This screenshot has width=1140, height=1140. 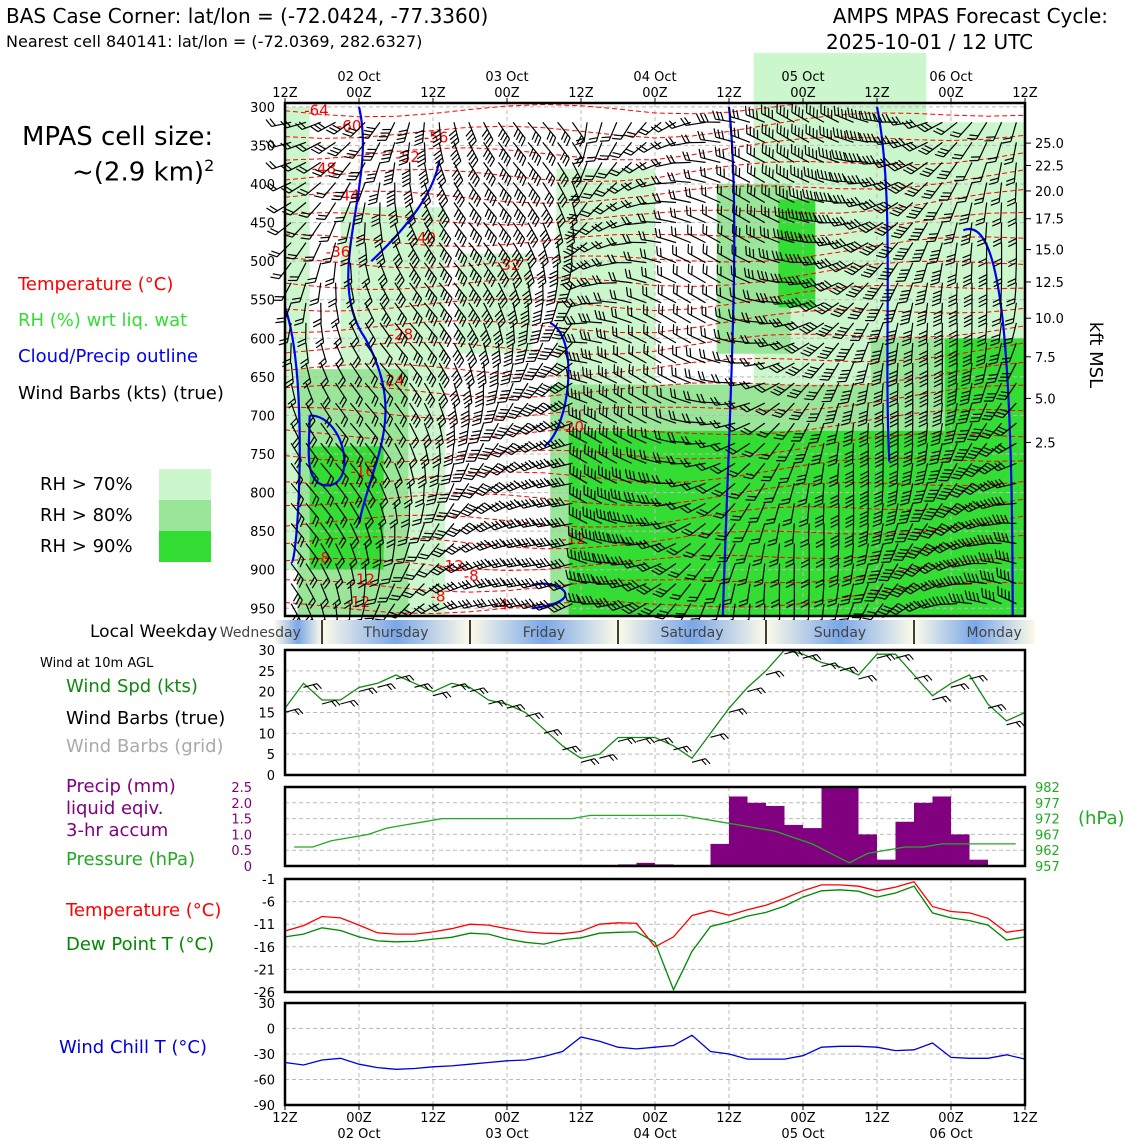 I want to click on legend-precip-1: Precip (mm), so click(x=121, y=786).